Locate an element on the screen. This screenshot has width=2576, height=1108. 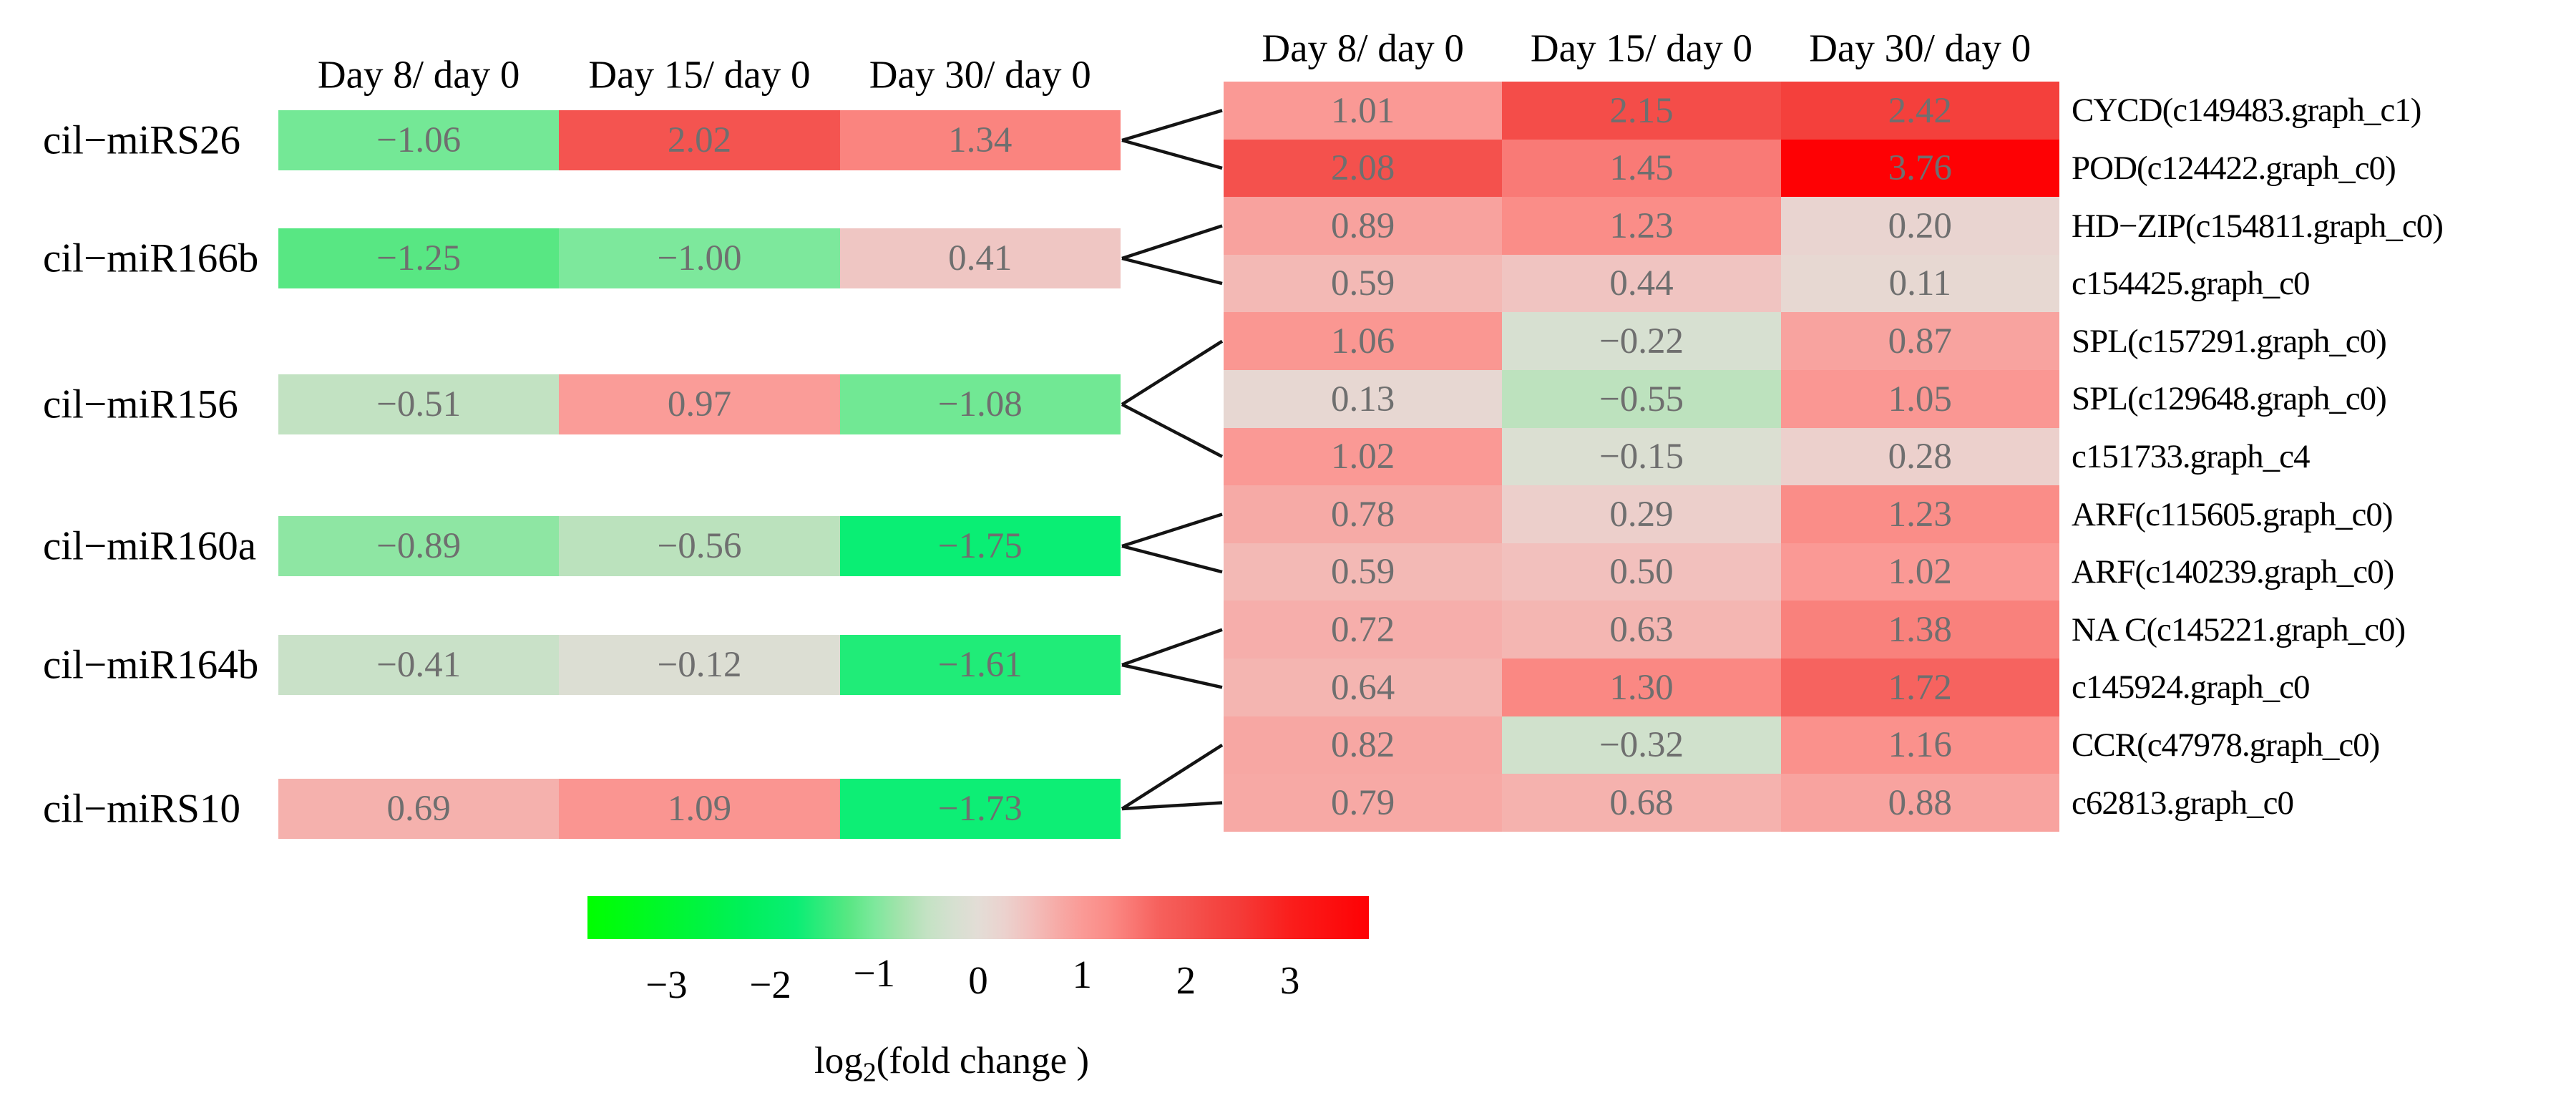
heatmap-cell: −0.12 is located at coordinates (699, 665).